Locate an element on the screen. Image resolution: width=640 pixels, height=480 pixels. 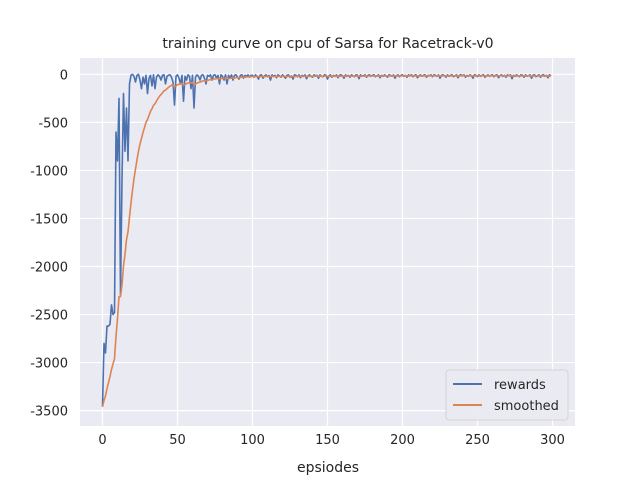
x-tick-label: 0 is located at coordinates (102, 440).